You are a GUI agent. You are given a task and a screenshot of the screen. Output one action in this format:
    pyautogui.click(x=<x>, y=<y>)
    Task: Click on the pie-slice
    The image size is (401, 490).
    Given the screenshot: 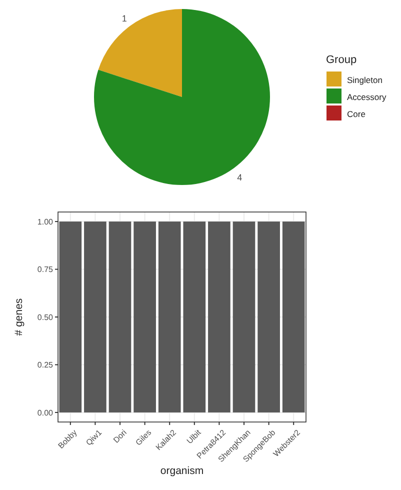 What is the action you would take?
    pyautogui.click(x=140, y=53)
    